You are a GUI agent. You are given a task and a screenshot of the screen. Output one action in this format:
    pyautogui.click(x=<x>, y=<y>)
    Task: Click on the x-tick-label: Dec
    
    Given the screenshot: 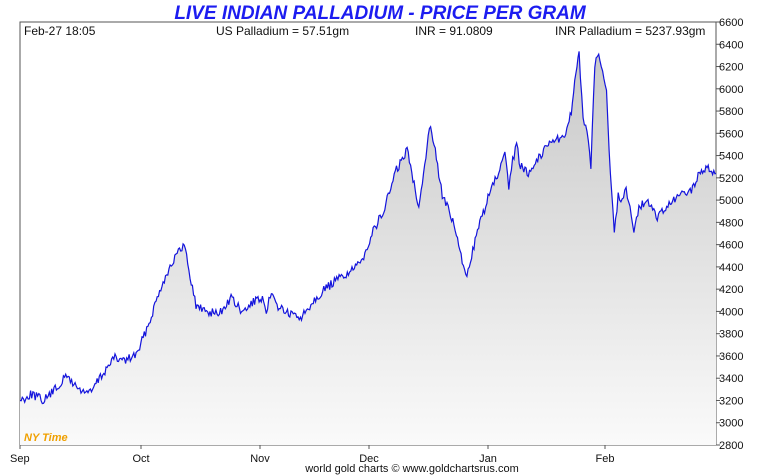 What is the action you would take?
    pyautogui.click(x=369, y=459)
    